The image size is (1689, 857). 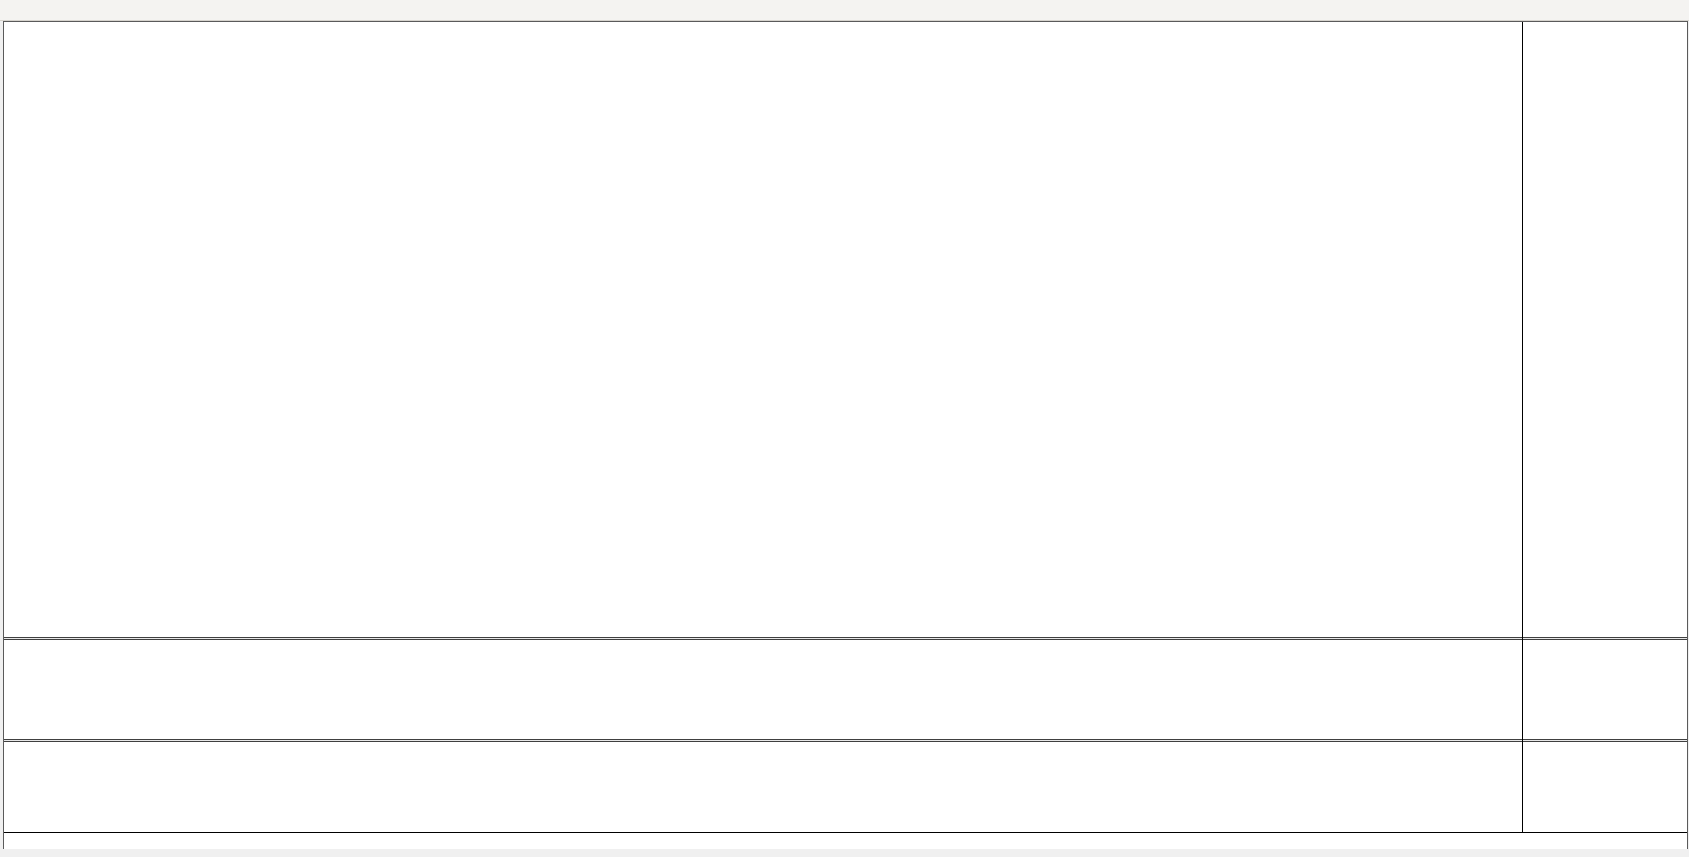 I want to click on toolbar, so click(x=844, y=10).